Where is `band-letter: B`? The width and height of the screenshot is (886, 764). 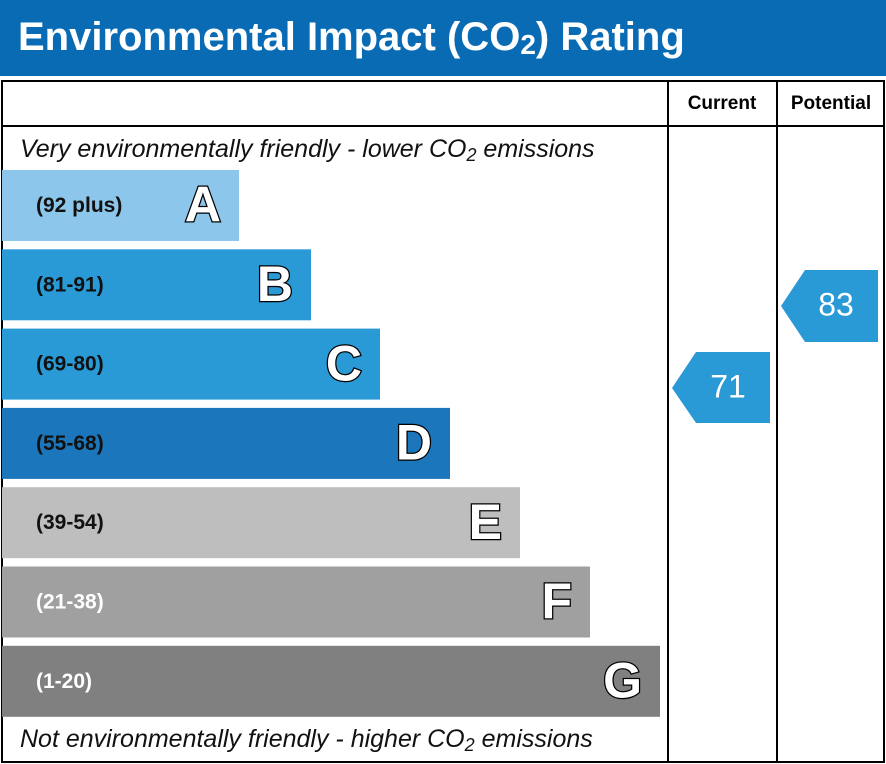 band-letter: B is located at coordinates (275, 284).